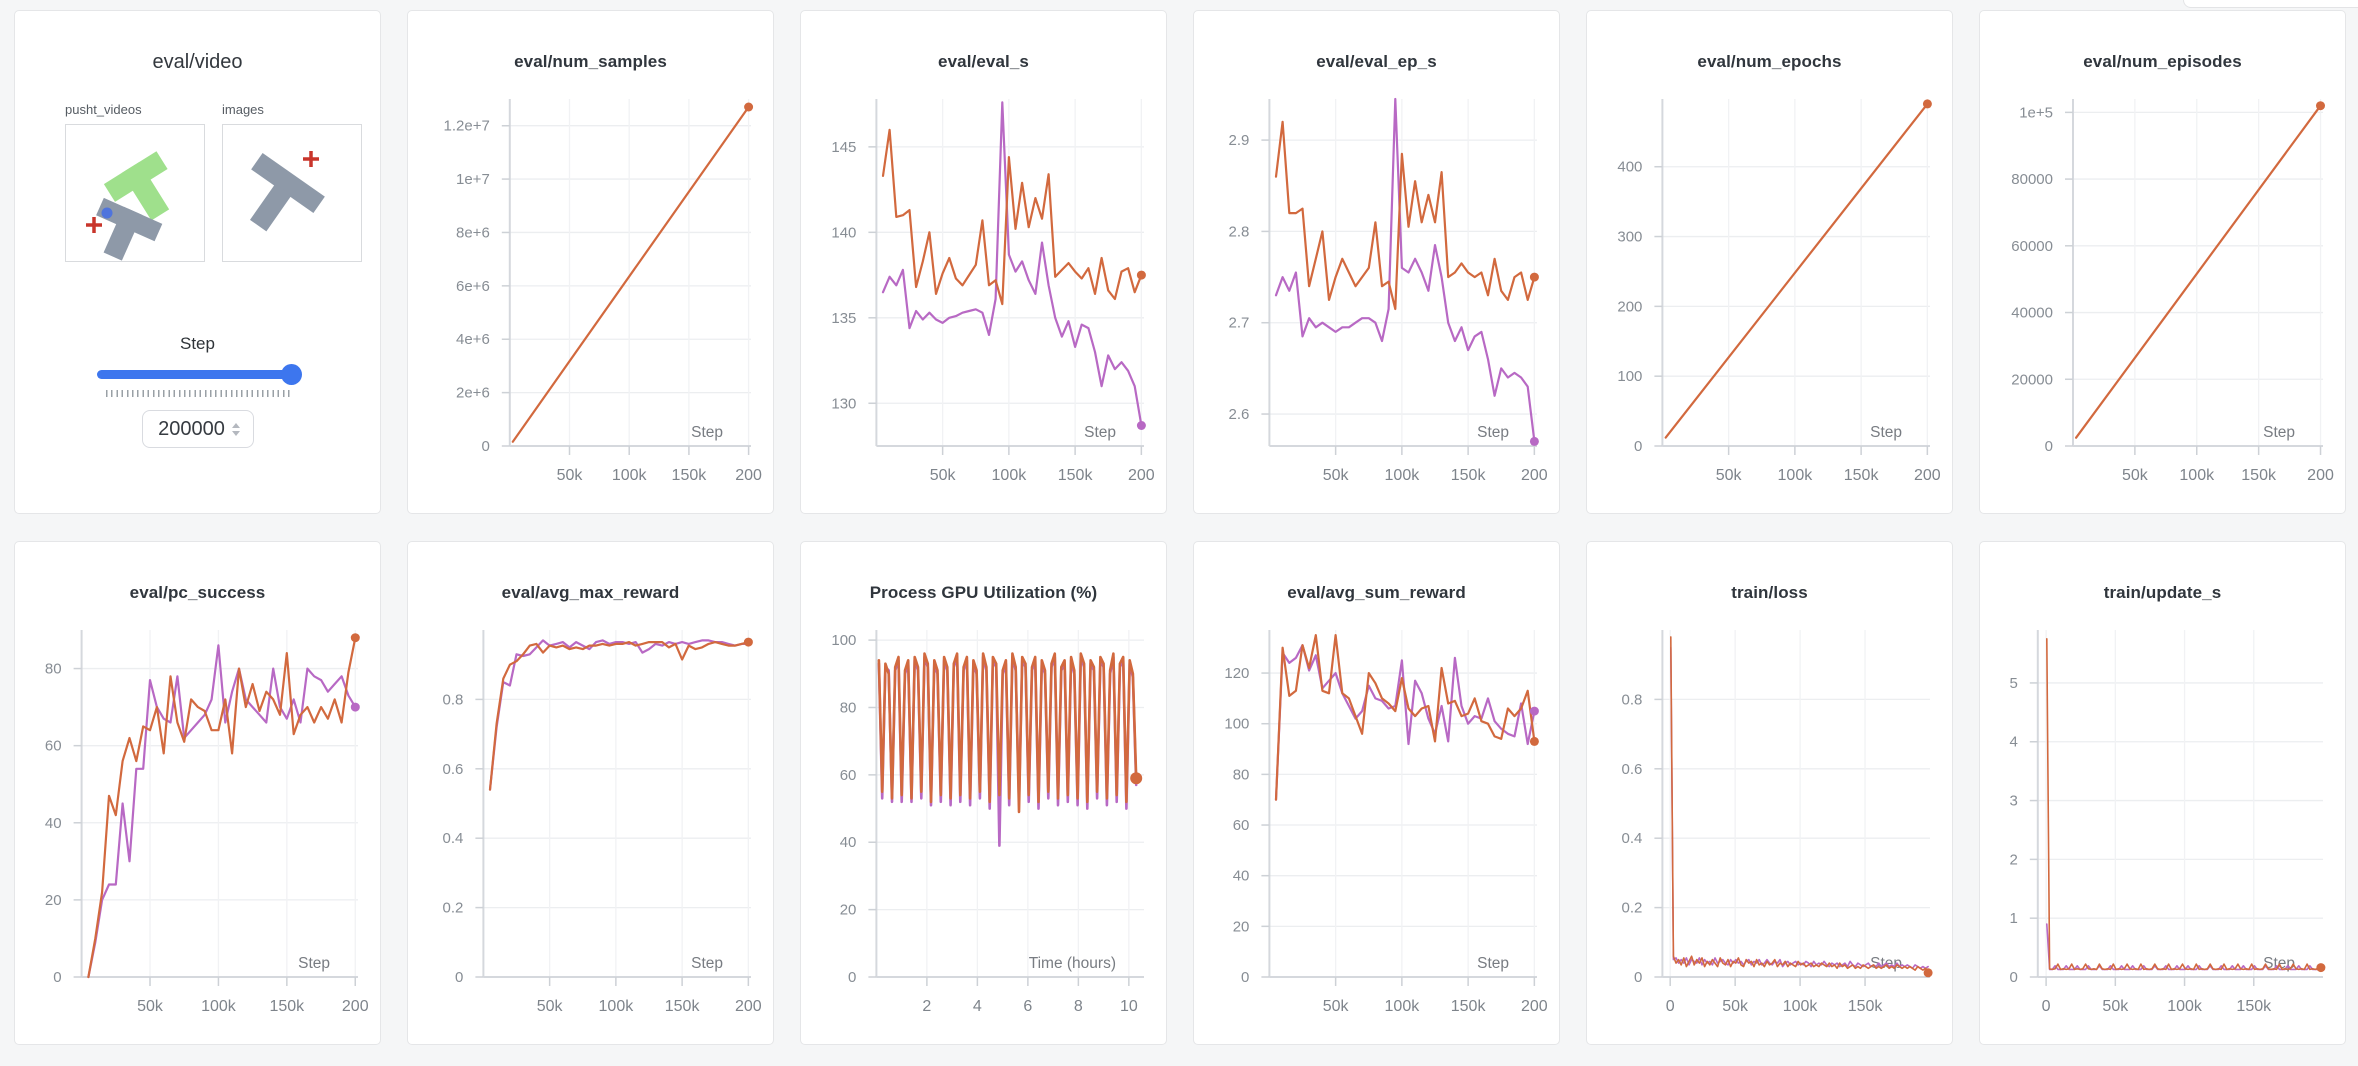  I want to click on svg-text: 130, so click(843, 403).